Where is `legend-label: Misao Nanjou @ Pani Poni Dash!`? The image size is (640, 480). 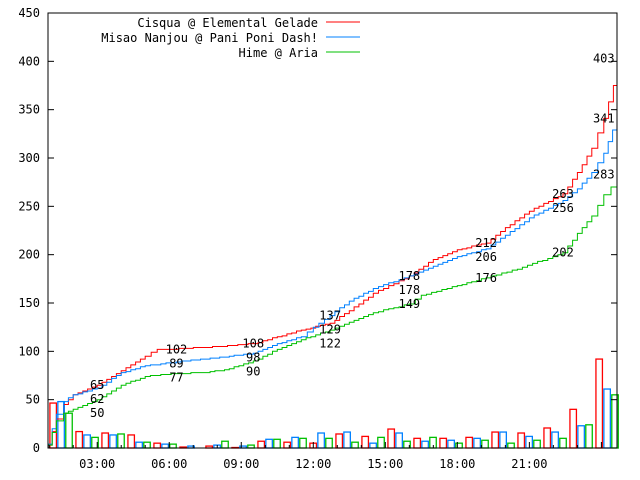 legend-label: Misao Nanjou @ Pani Poni Dash! is located at coordinates (209, 38).